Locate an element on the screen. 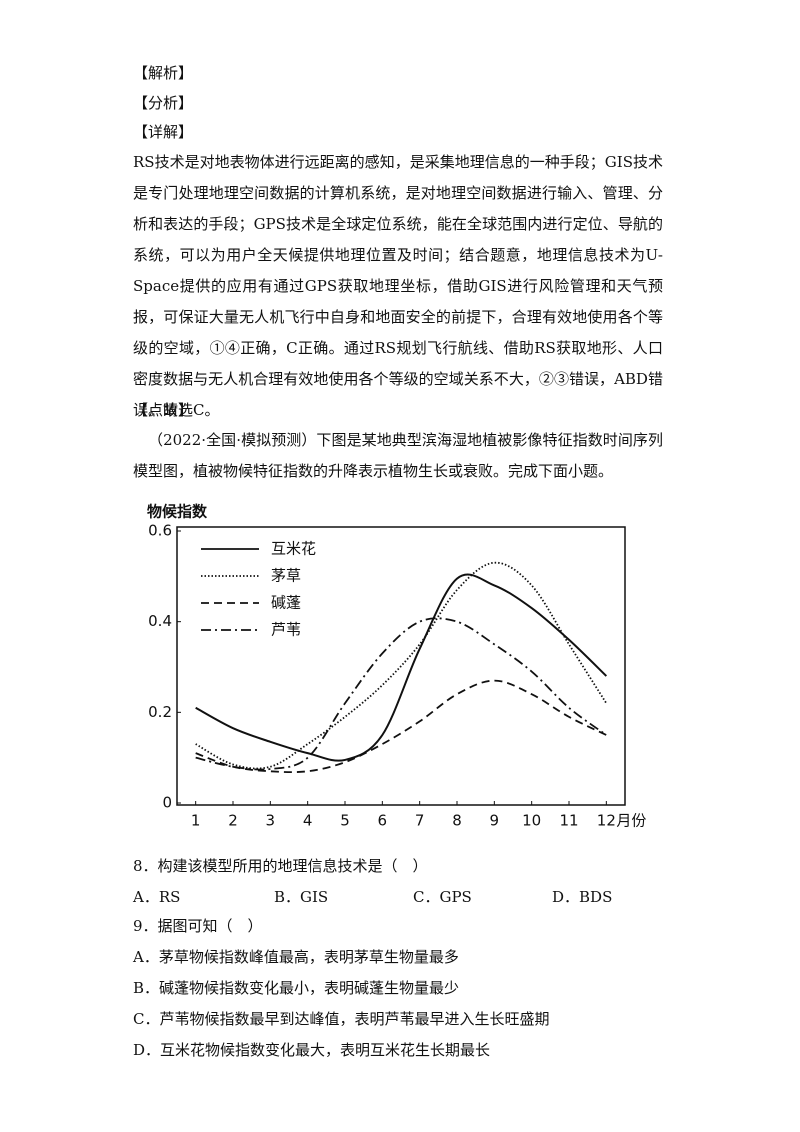 The height and width of the screenshot is (1132, 800). y-tick-label: 0 is located at coordinates (167, 803).